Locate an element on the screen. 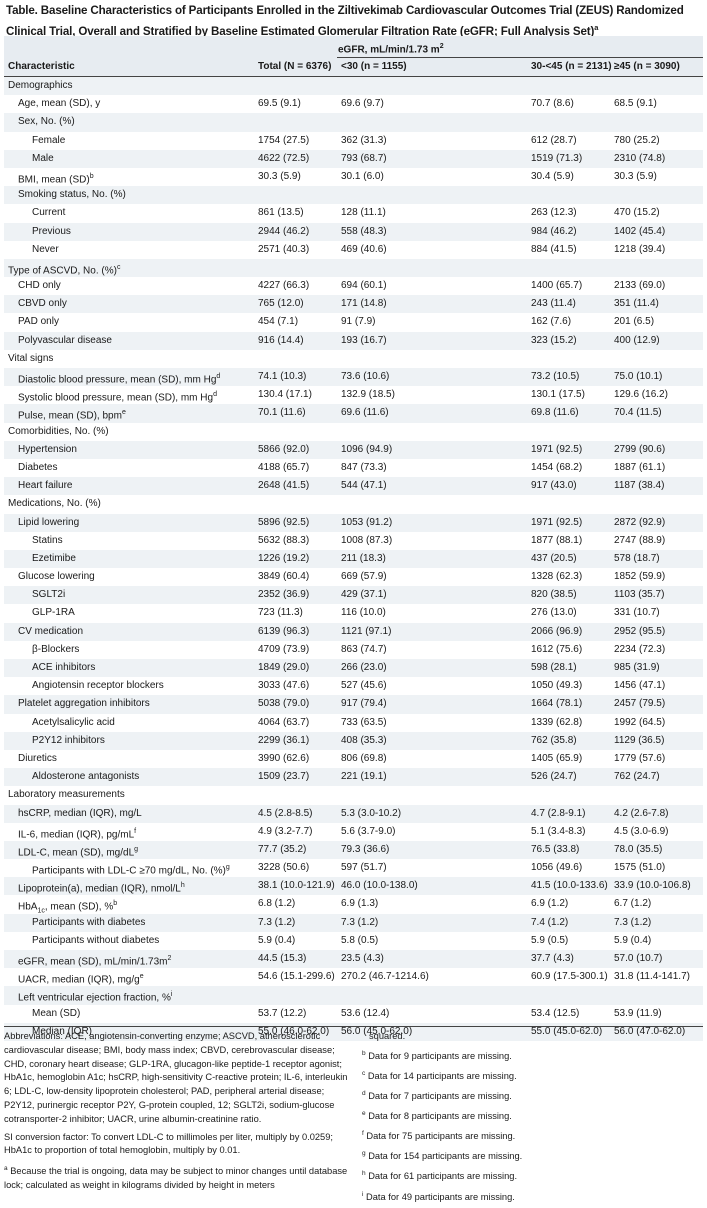  egfr-group-sup: 2 is located at coordinates (441, 46).